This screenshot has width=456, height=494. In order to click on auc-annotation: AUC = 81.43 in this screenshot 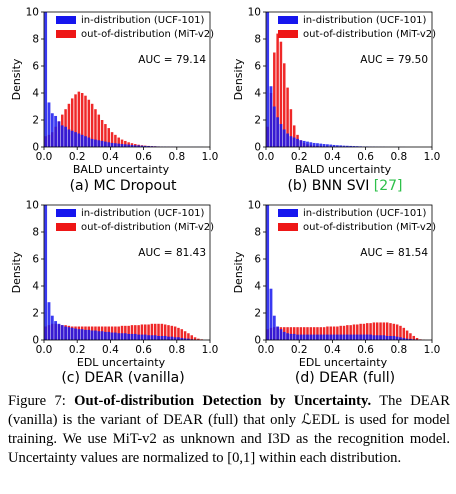, I will do `click(172, 253)`.